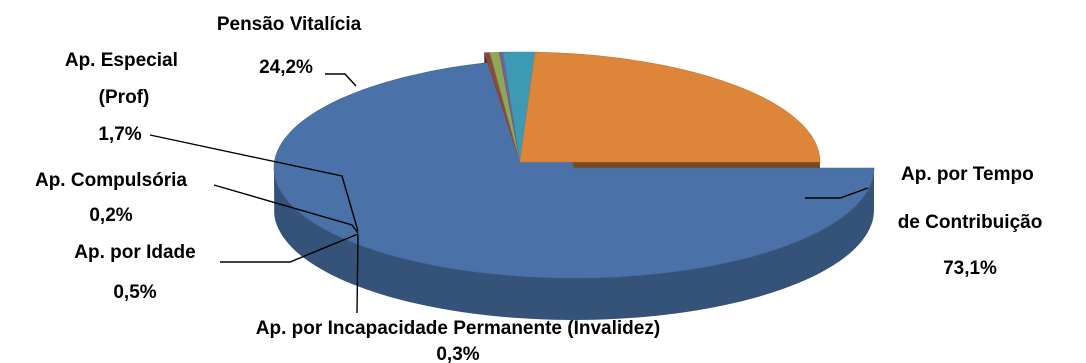  What do you see at coordinates (457, 353) in the screenshot?
I see `value-incapacidade: 0,3%` at bounding box center [457, 353].